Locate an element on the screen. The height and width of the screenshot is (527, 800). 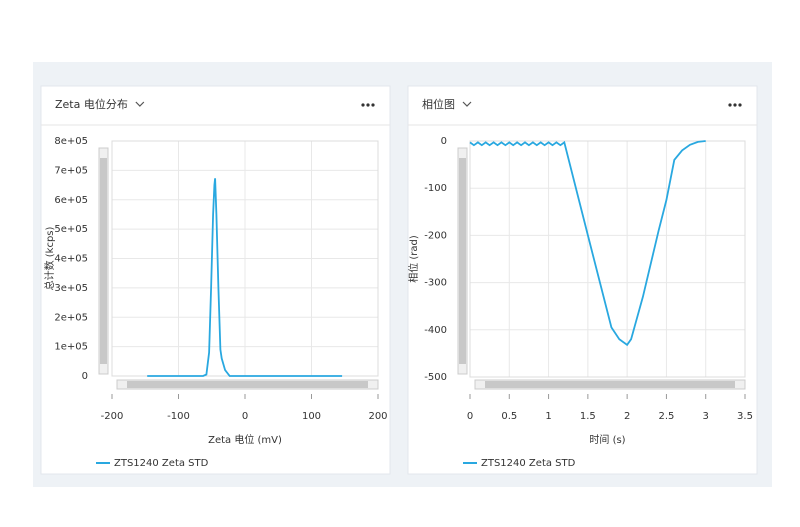
x-tick-label: 200 is located at coordinates (377, 416).